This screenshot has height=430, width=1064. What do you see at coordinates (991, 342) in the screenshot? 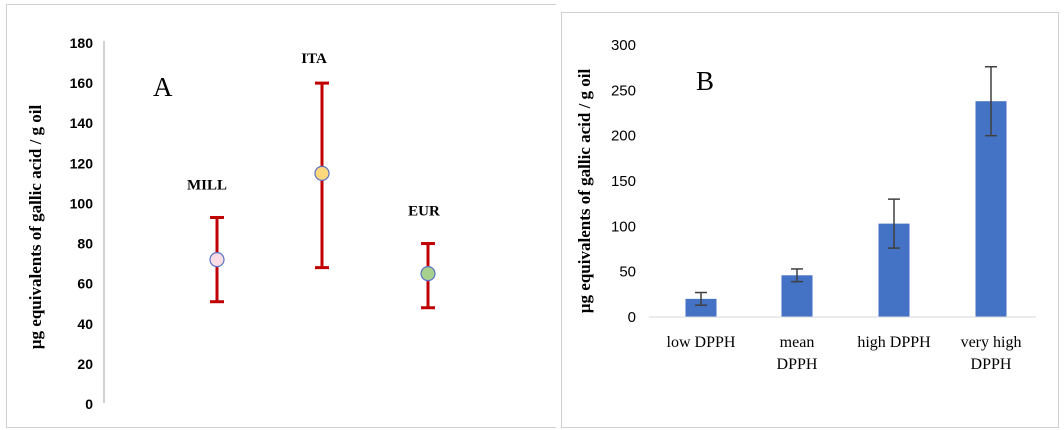
I see `chart-b-category-label: very high` at bounding box center [991, 342].